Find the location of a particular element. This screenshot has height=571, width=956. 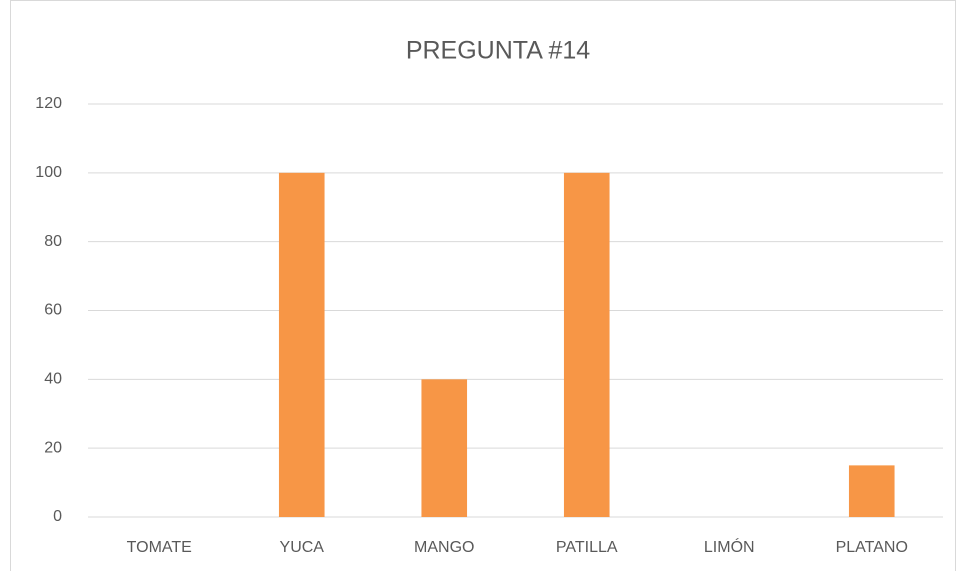

x-tick-label: PATILLA is located at coordinates (587, 547).